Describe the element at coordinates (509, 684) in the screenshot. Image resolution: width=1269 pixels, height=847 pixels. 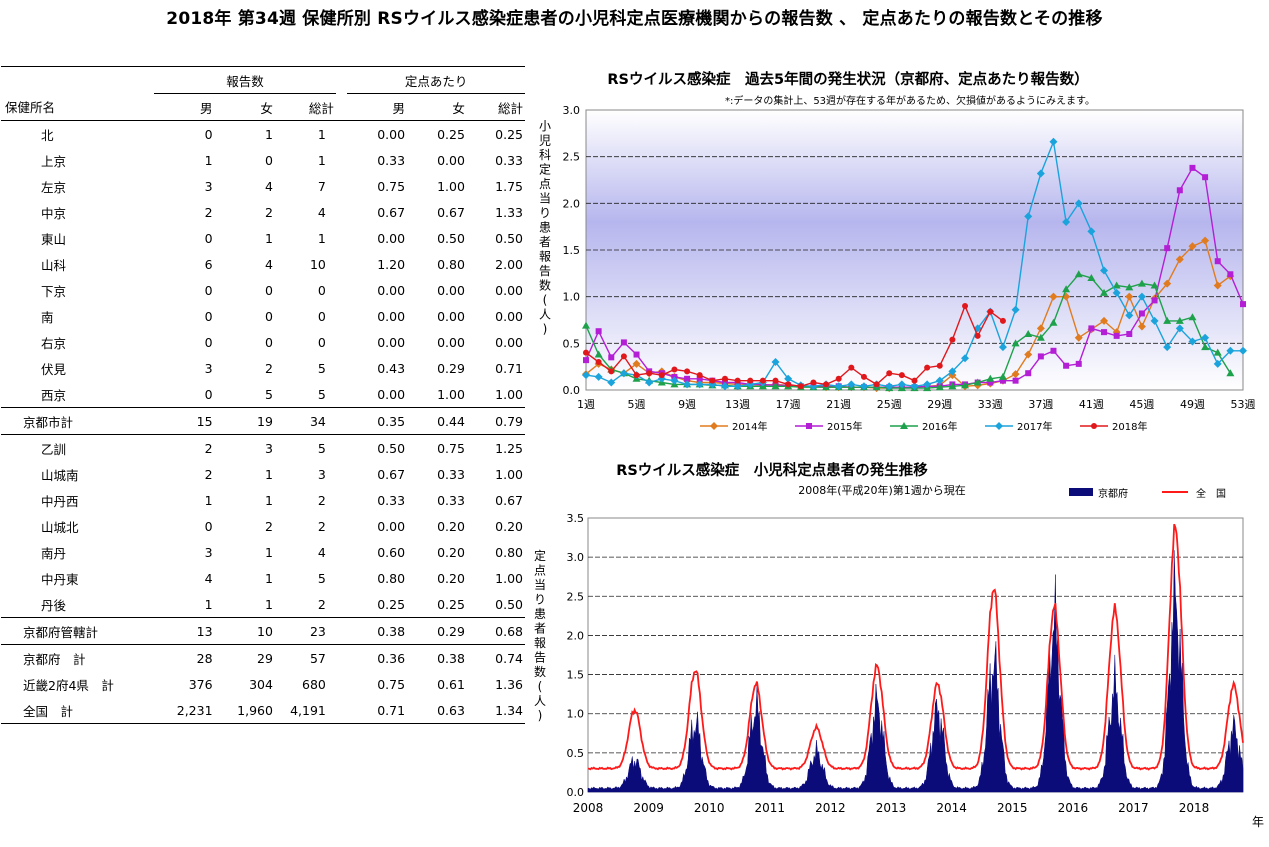
I see `row-per-total: 1.36` at that location.